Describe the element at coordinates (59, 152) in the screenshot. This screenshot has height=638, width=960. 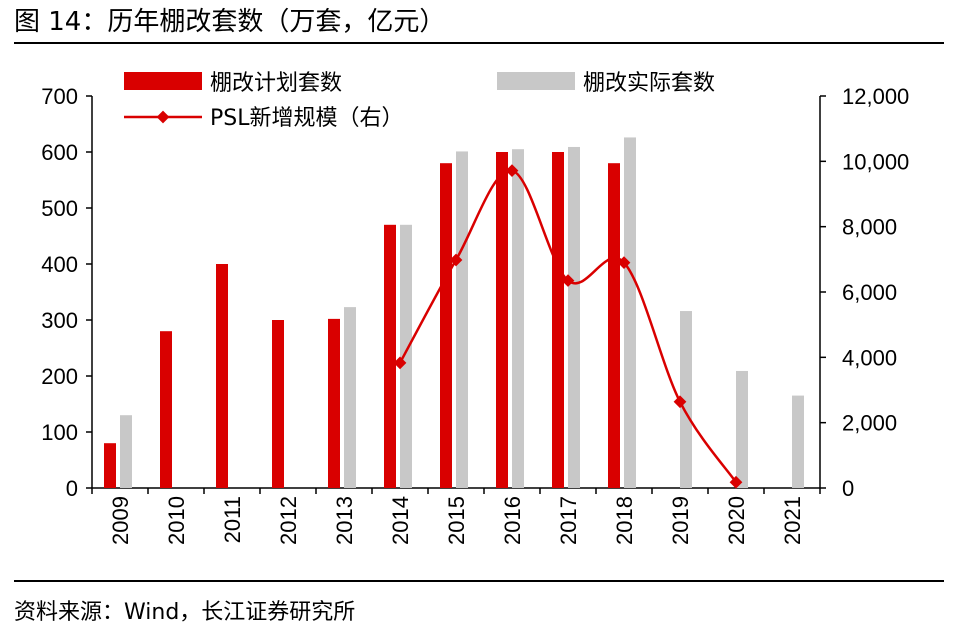
I see `y-left-tick-label: 600` at that location.